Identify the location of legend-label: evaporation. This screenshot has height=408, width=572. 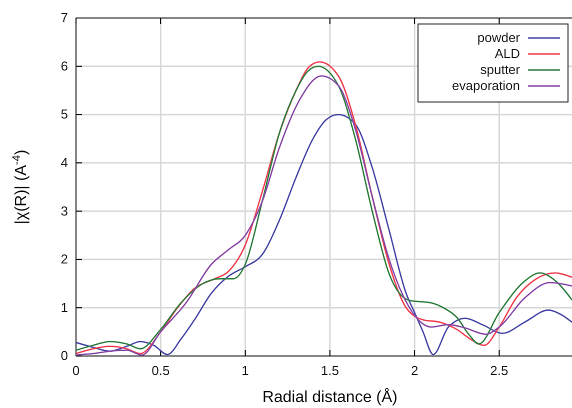
(486, 85).